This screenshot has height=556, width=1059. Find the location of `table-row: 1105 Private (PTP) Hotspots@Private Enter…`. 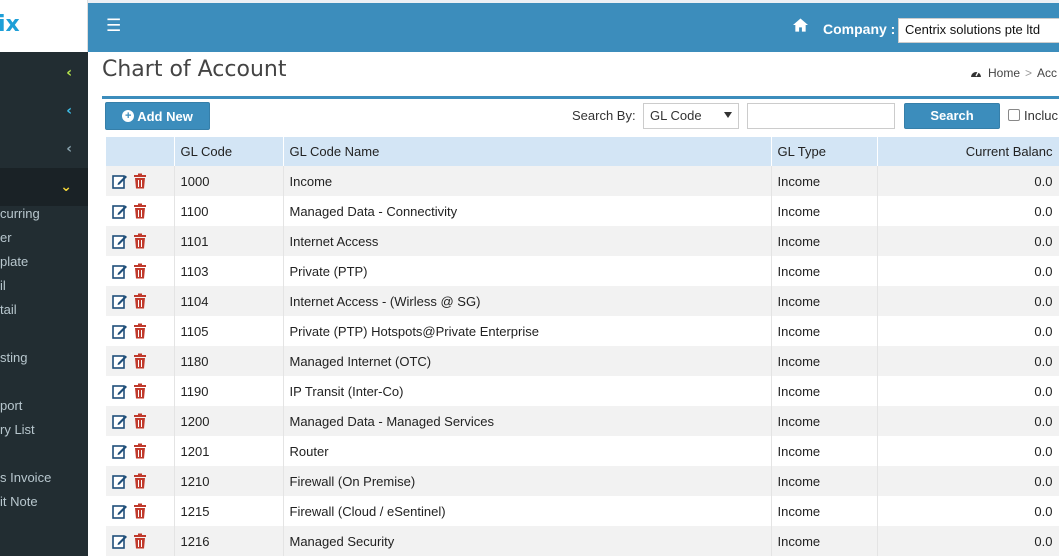

table-row: 1105 Private (PTP) Hotspots@Private Enter… is located at coordinates (582, 331).